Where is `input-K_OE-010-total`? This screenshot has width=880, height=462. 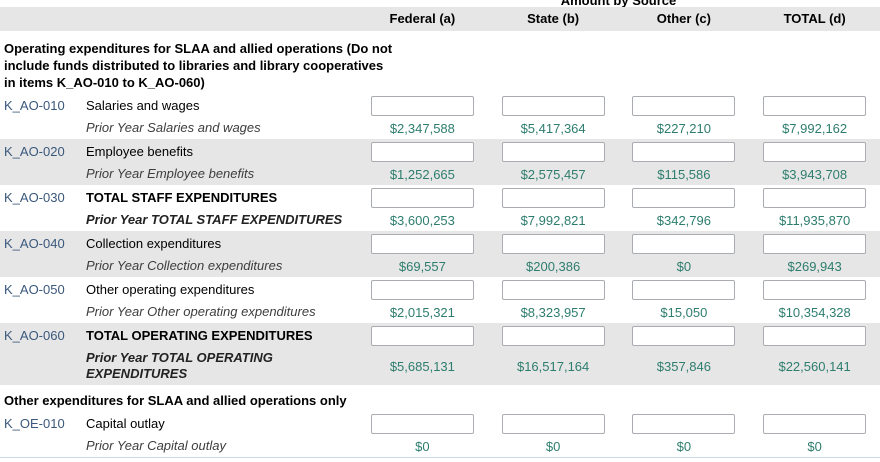
input-K_OE-010-total is located at coordinates (815, 424).